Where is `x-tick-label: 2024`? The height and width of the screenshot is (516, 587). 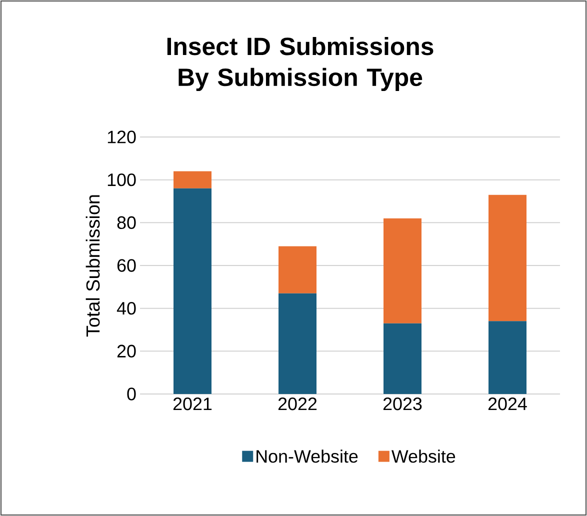
x-tick-label: 2024 is located at coordinates (507, 404).